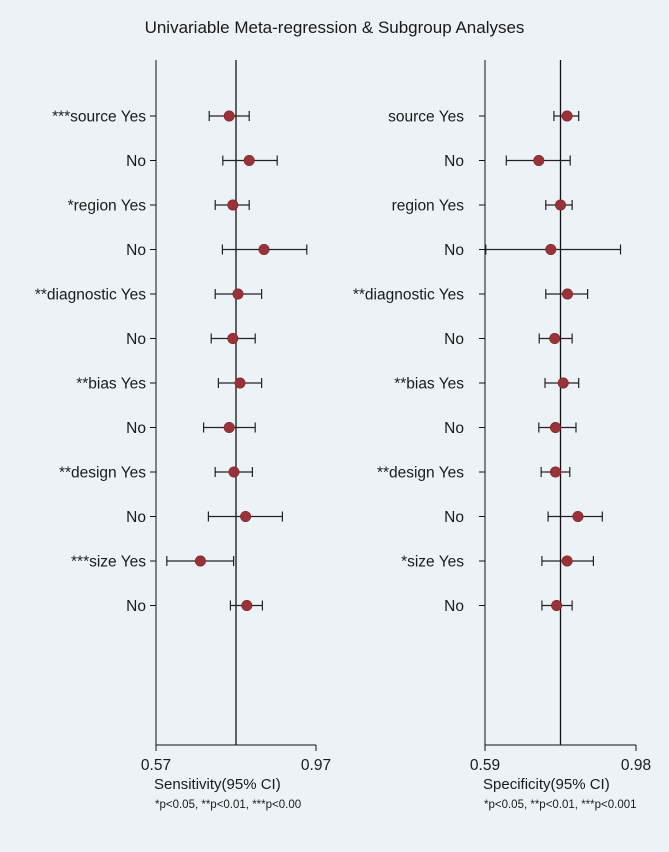 This screenshot has width=669, height=852. I want to click on row-label: ***size Yes, so click(108, 562).